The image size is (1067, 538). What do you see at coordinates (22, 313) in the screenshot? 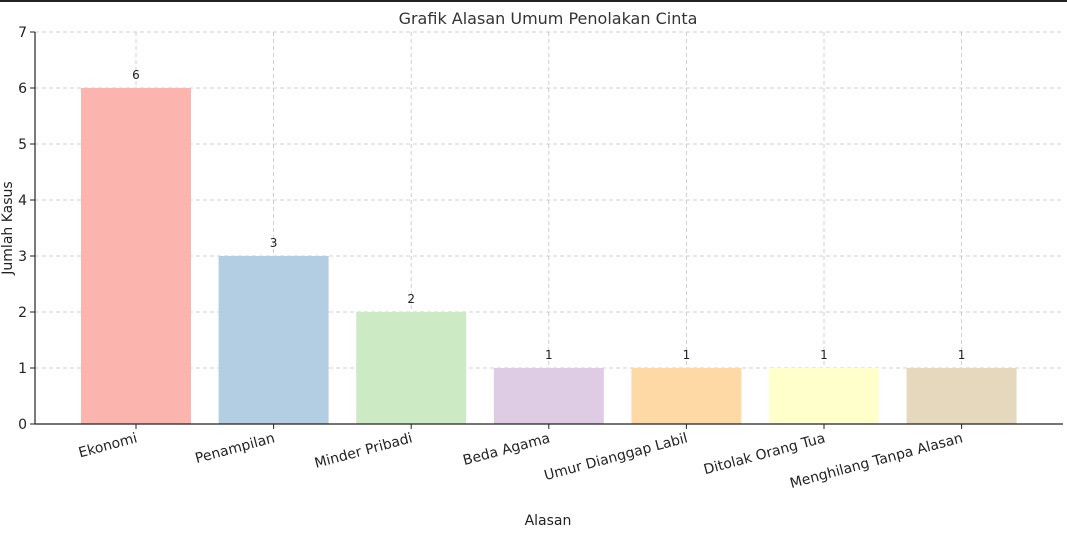
I see `y-tick-label: 2` at bounding box center [22, 313].